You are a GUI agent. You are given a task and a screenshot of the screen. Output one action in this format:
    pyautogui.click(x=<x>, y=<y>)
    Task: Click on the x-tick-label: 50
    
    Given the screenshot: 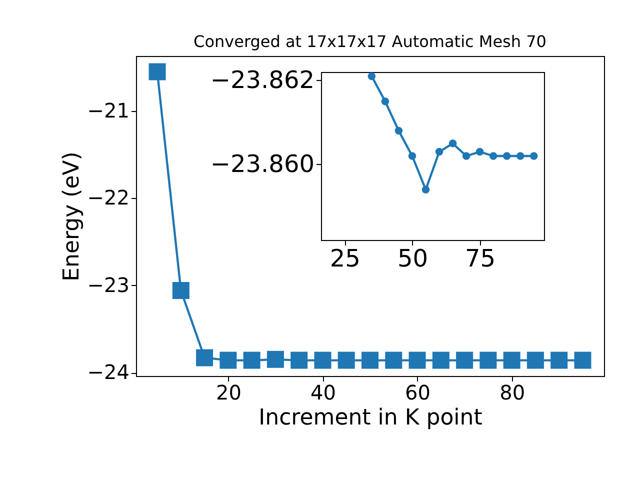 What is the action you would take?
    pyautogui.click(x=412, y=258)
    